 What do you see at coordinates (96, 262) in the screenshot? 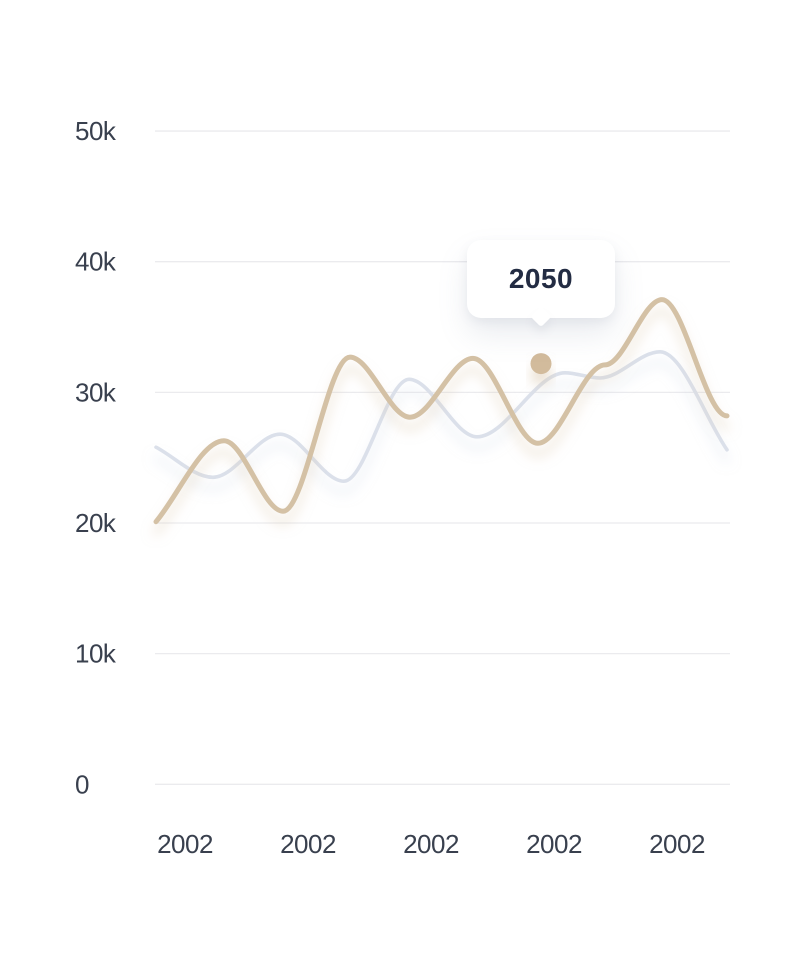
I see `y-tick-label: 40k` at bounding box center [96, 262].